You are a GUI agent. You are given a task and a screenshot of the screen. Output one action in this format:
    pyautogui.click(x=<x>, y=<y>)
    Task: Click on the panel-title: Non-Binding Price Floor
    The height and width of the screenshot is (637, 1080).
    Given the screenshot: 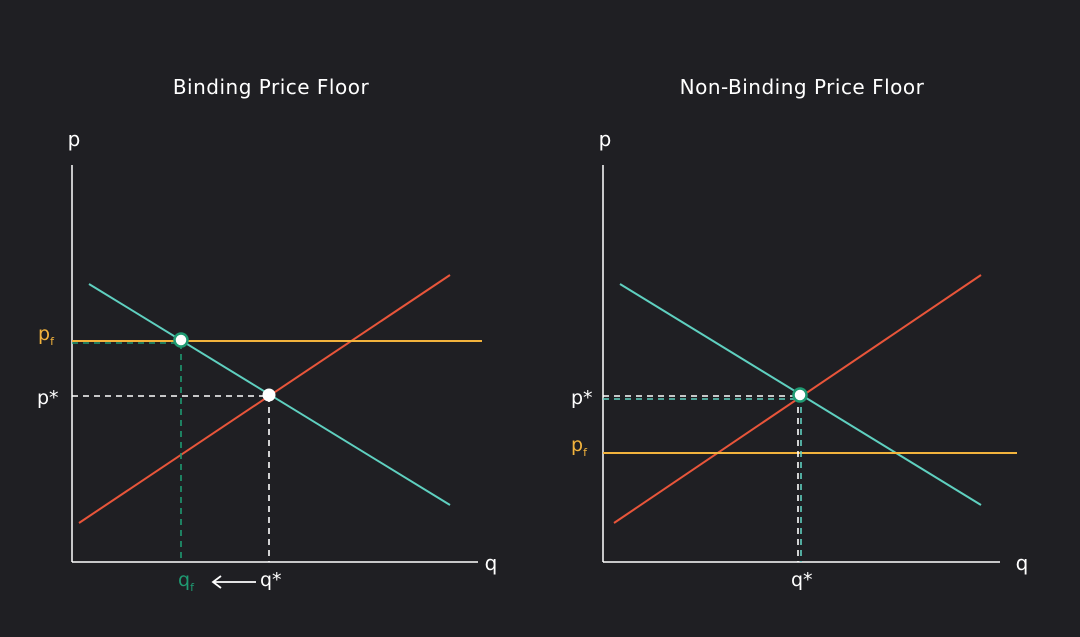 What is the action you would take?
    pyautogui.click(x=802, y=87)
    